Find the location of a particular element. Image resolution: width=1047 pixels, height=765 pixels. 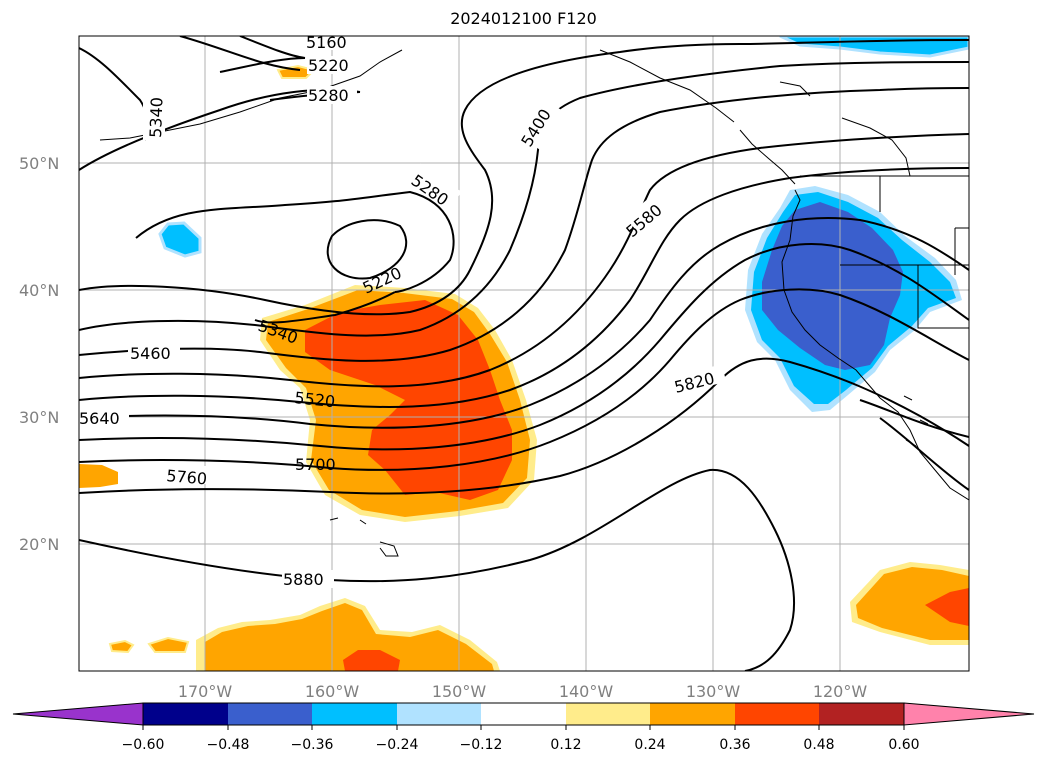

positive-anomaly-southeast-orange is located at coordinates (912, 603).